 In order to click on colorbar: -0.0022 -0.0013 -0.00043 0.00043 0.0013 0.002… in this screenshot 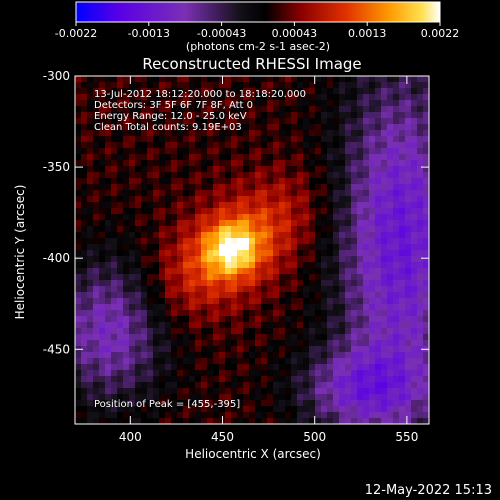, I will do `click(257, 27)`.